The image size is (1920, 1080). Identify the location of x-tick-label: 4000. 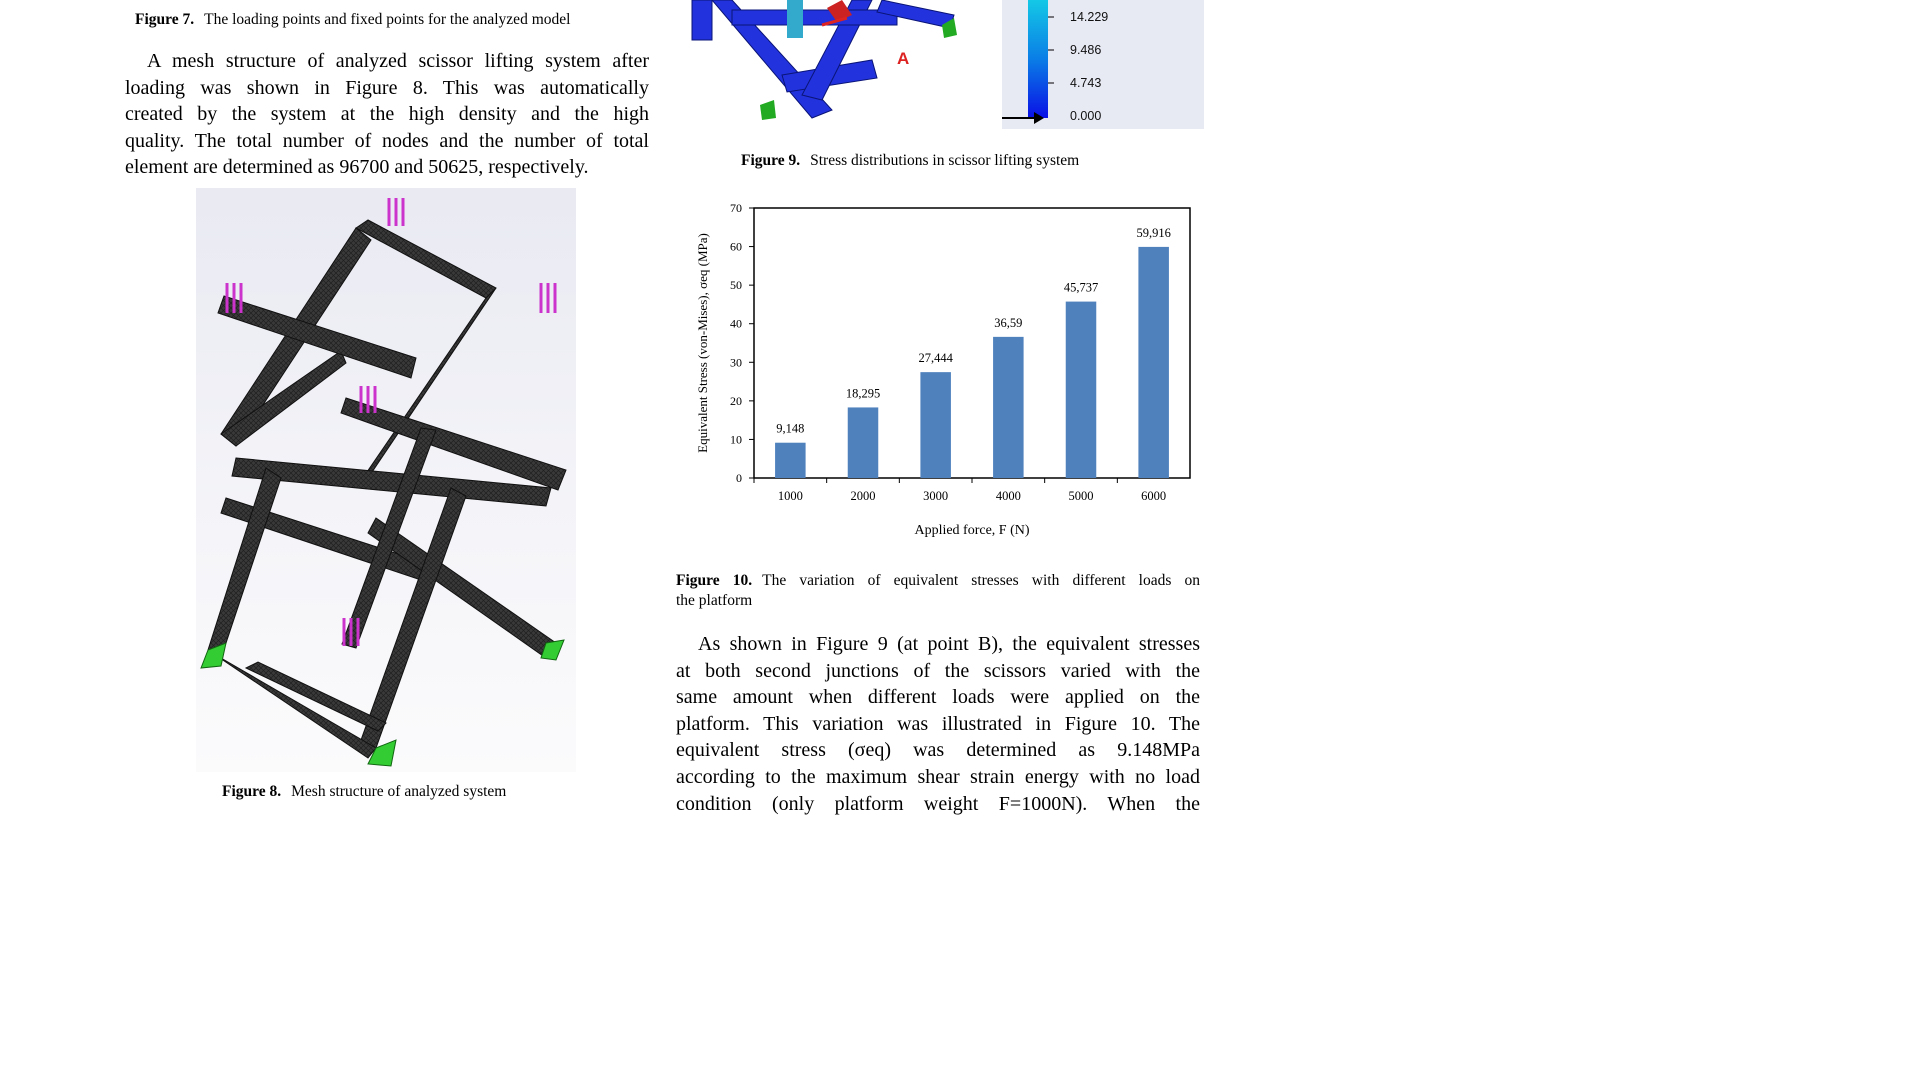
(1008, 496).